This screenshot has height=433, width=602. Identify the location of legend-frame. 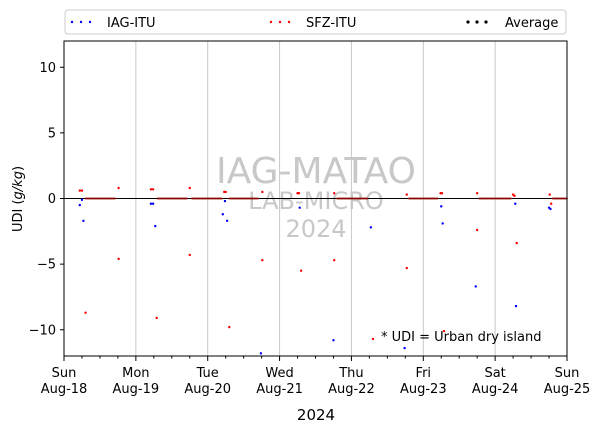
(315, 22).